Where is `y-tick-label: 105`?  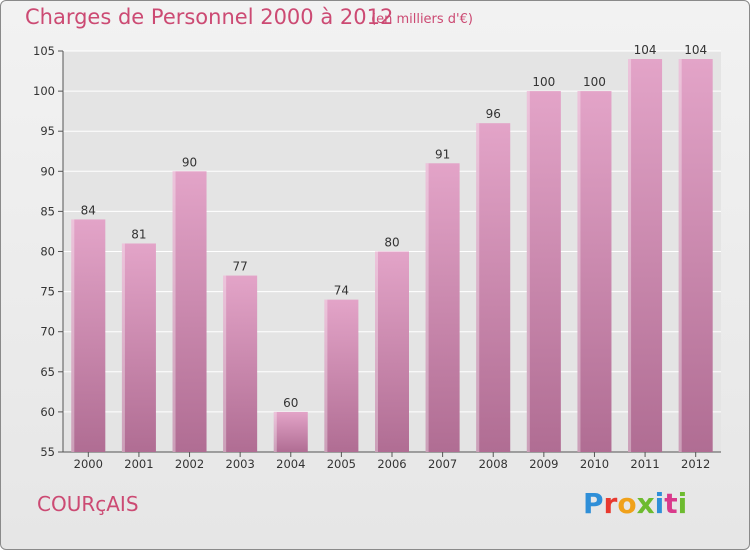 y-tick-label: 105 is located at coordinates (44, 51).